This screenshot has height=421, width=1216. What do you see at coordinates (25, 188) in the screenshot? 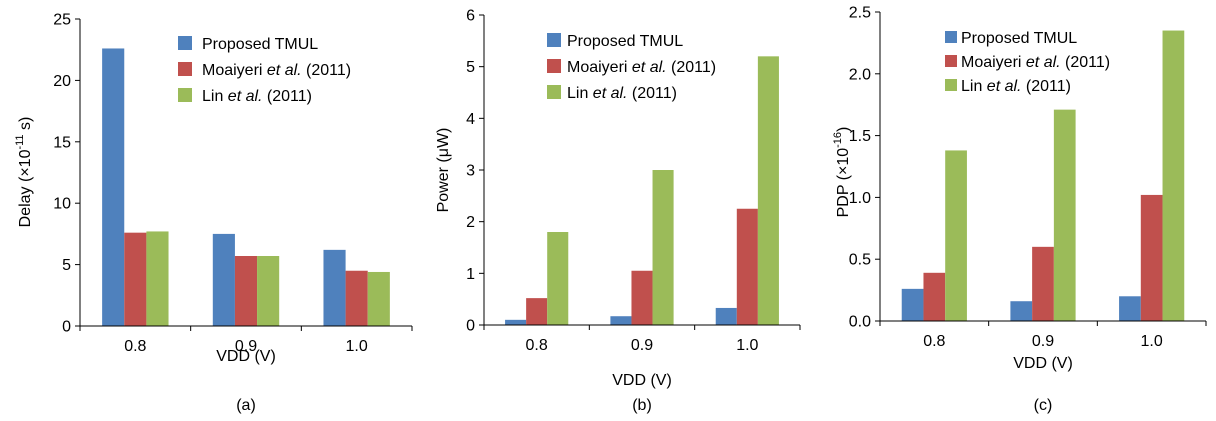
I see `y-axis-title-base: Delay (×10` at bounding box center [25, 188].